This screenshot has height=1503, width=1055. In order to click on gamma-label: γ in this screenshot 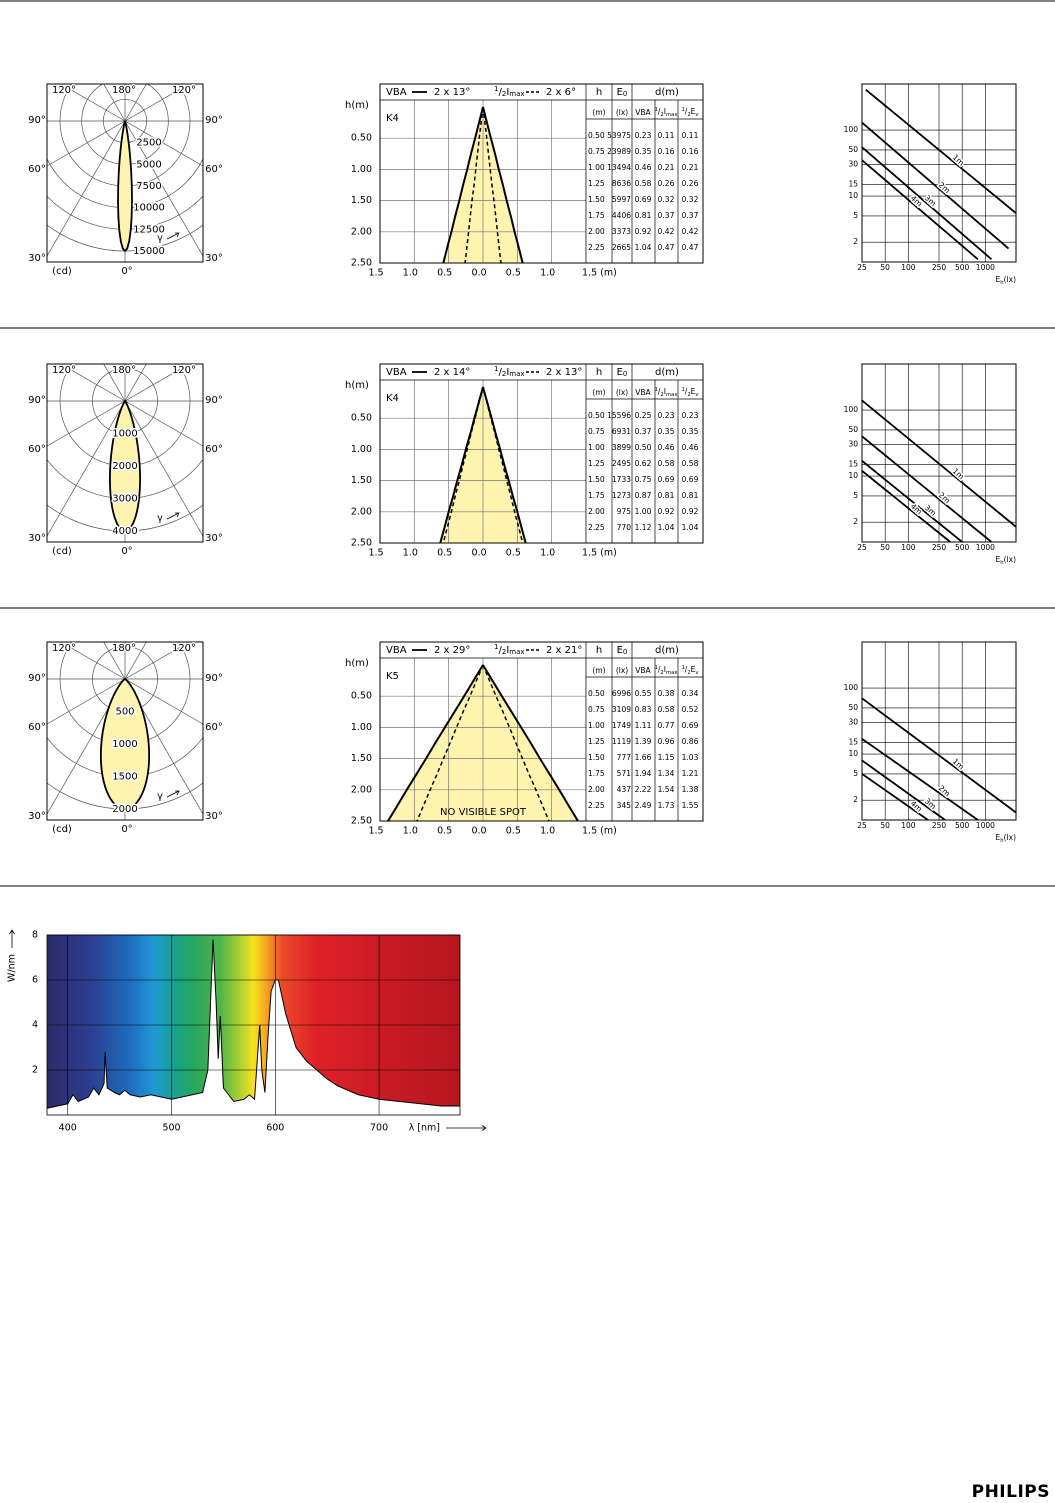, I will do `click(160, 518)`.